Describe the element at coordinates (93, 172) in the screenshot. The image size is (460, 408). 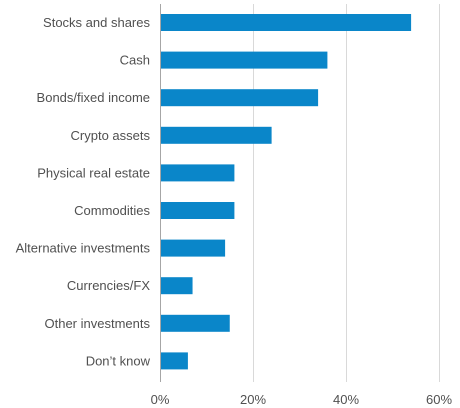
I see `category-label: Physical real estate` at that location.